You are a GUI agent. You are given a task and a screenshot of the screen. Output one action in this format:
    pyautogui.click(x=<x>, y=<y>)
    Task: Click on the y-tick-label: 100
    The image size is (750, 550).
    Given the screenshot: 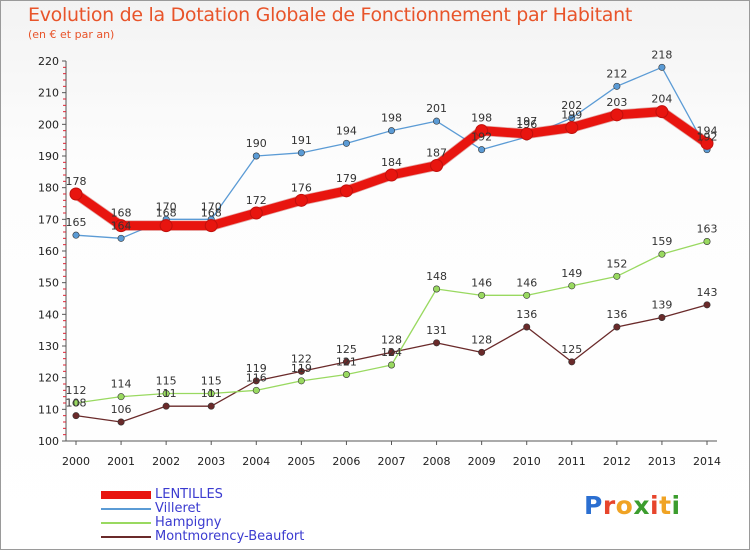 What is the action you would take?
    pyautogui.click(x=48, y=441)
    